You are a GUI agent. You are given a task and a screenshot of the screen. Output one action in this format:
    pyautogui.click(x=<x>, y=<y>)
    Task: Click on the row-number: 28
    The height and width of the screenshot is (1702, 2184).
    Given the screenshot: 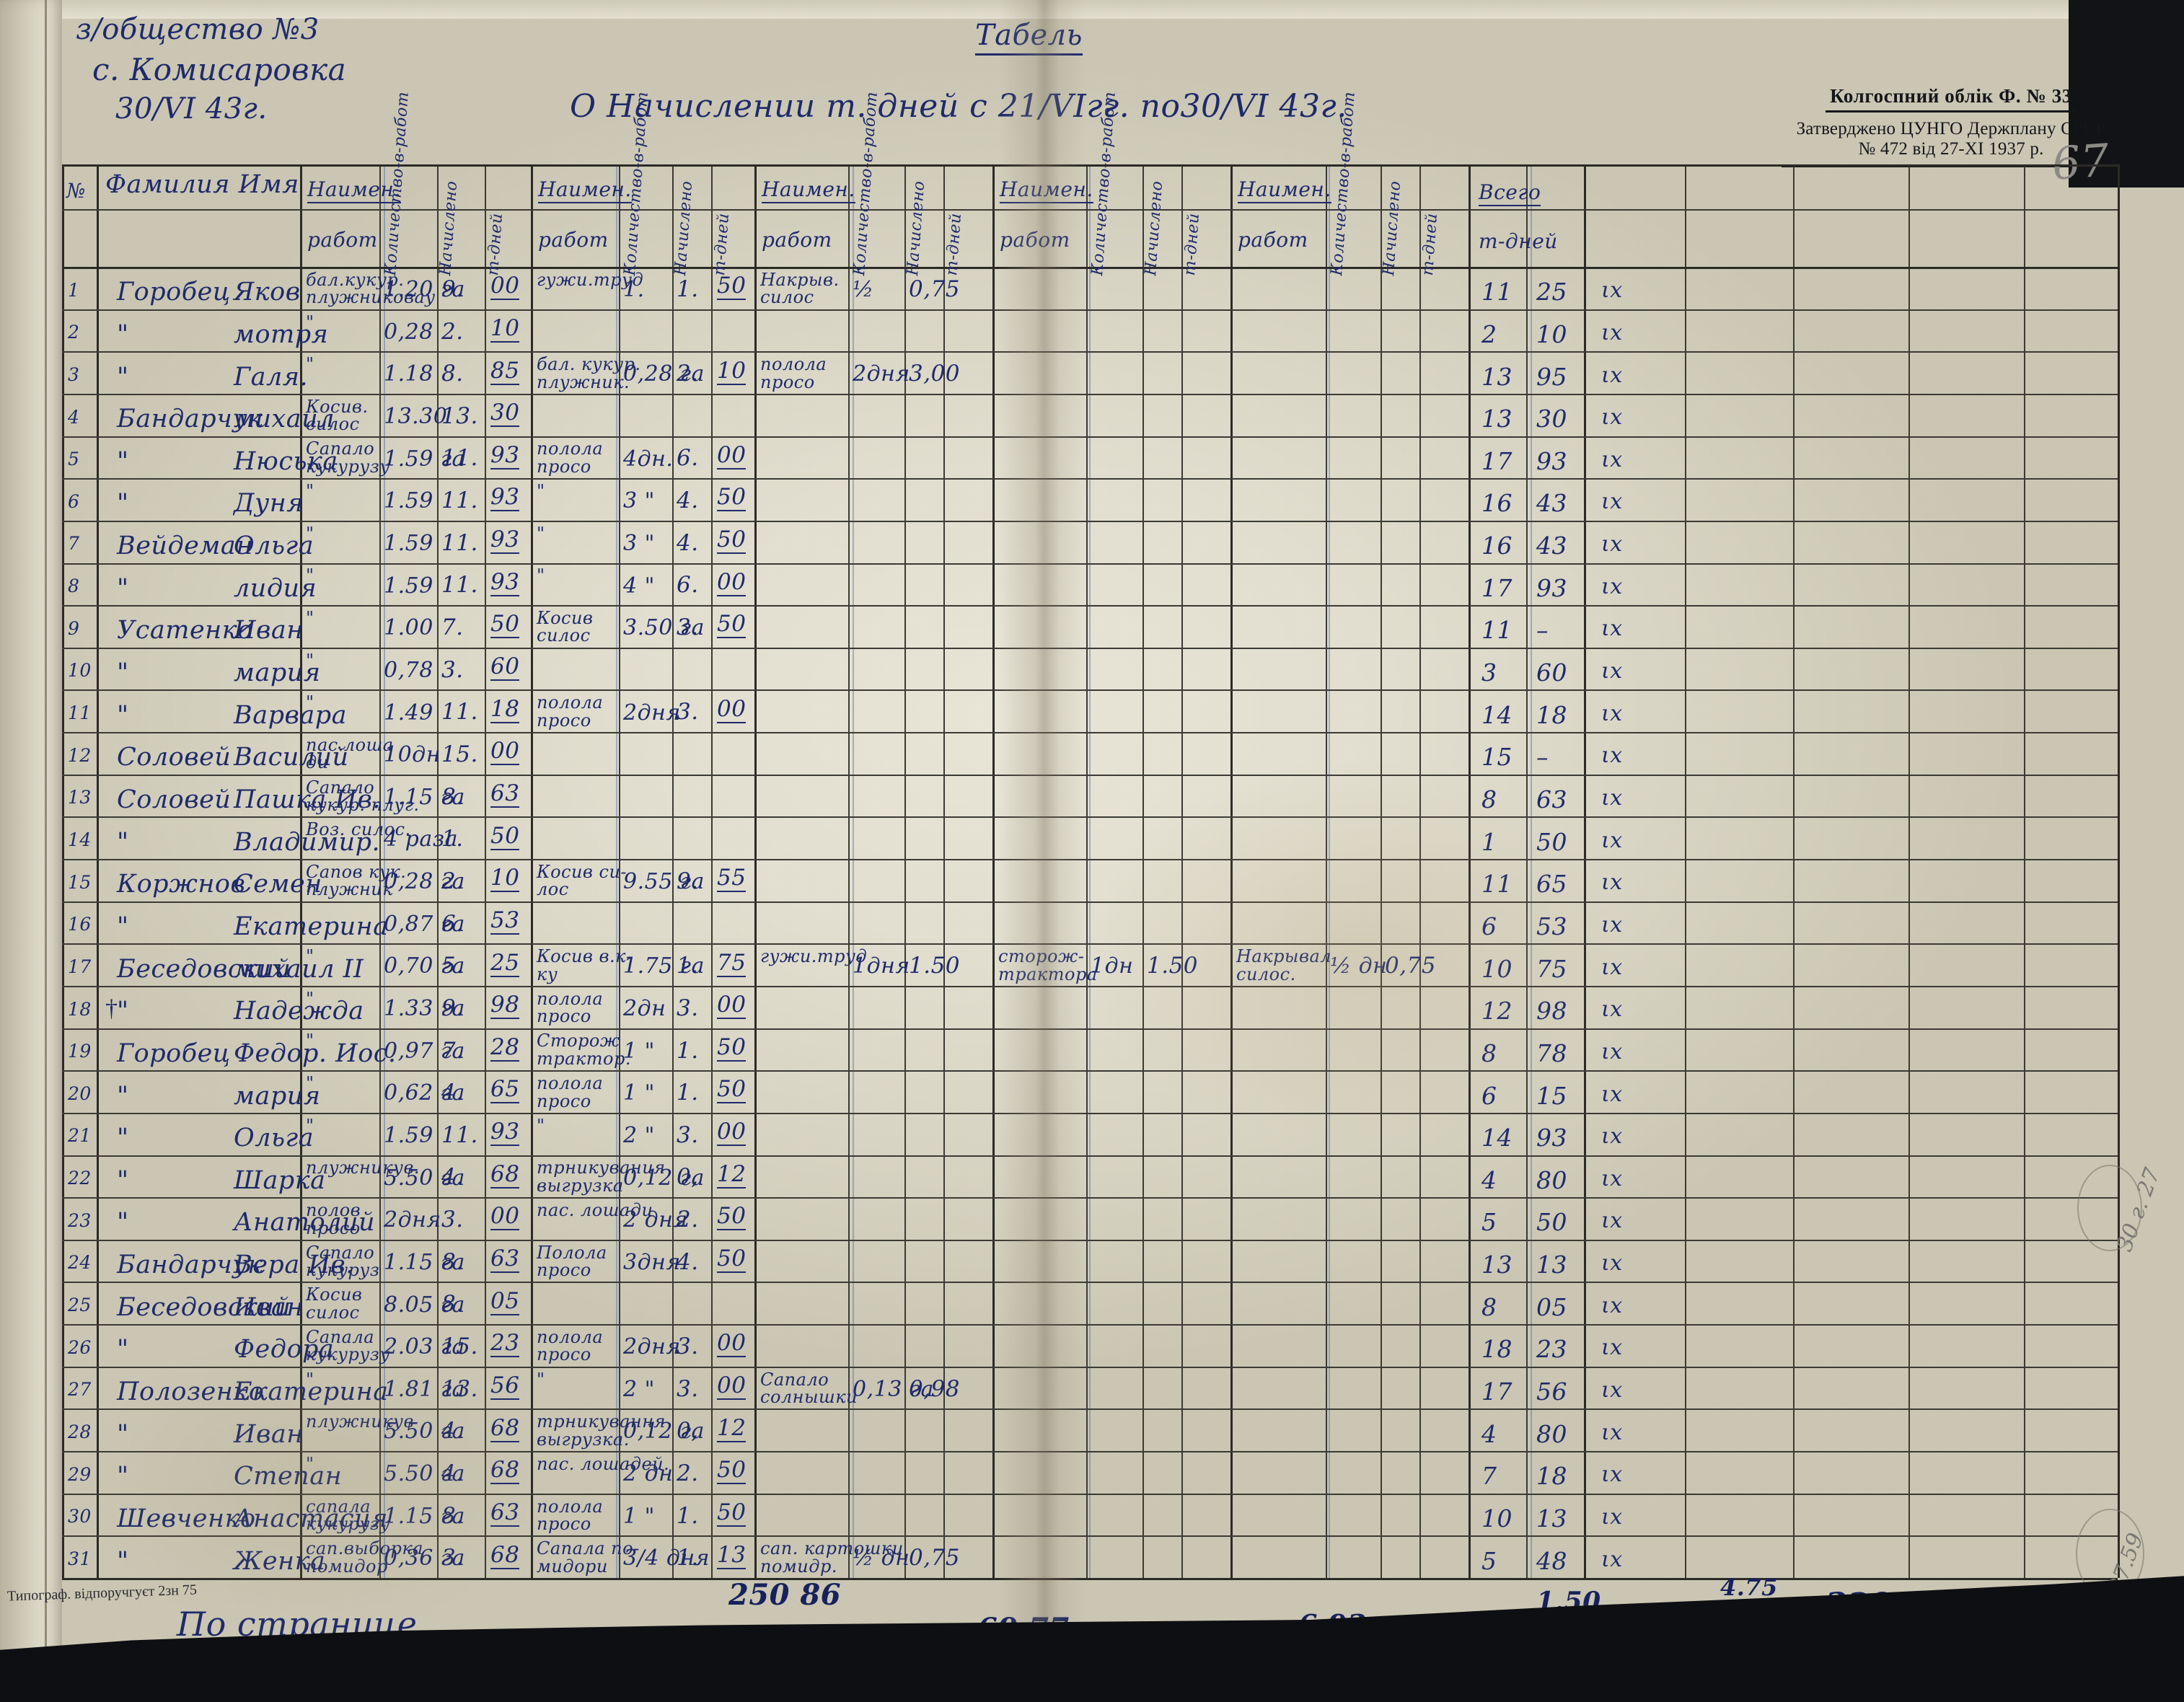 What is the action you would take?
    pyautogui.click(x=80, y=1431)
    